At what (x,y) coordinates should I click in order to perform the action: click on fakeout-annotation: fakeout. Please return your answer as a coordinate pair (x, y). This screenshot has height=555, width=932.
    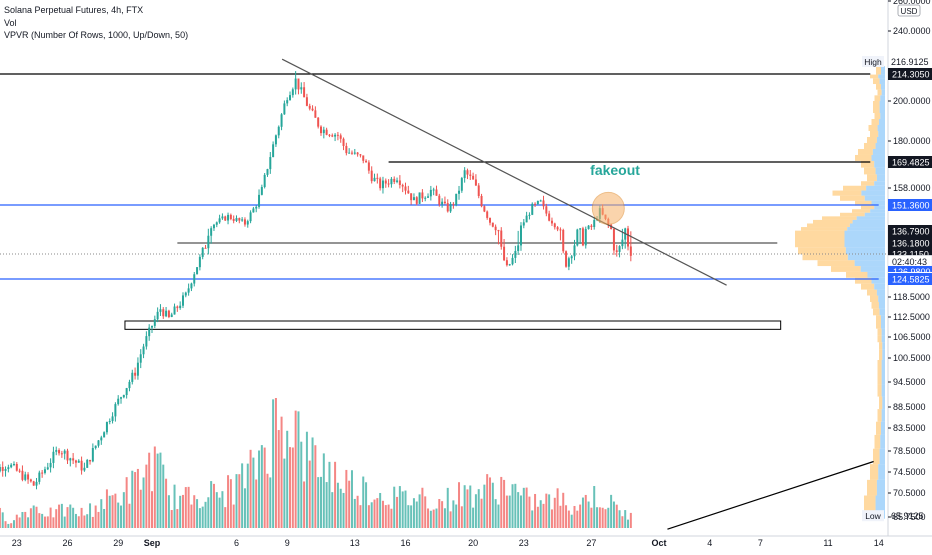
    Looking at the image, I should click on (615, 170).